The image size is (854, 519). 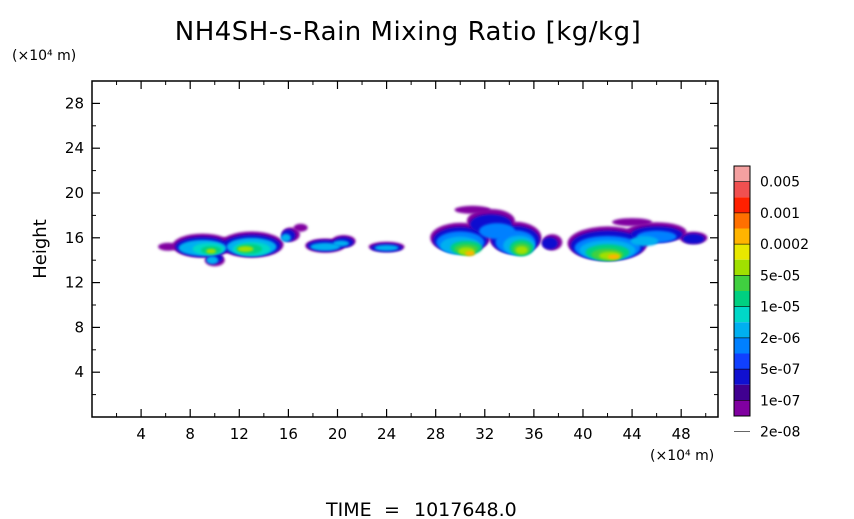 What do you see at coordinates (780, 183) in the screenshot?
I see `colorbar-label: 0.005` at bounding box center [780, 183].